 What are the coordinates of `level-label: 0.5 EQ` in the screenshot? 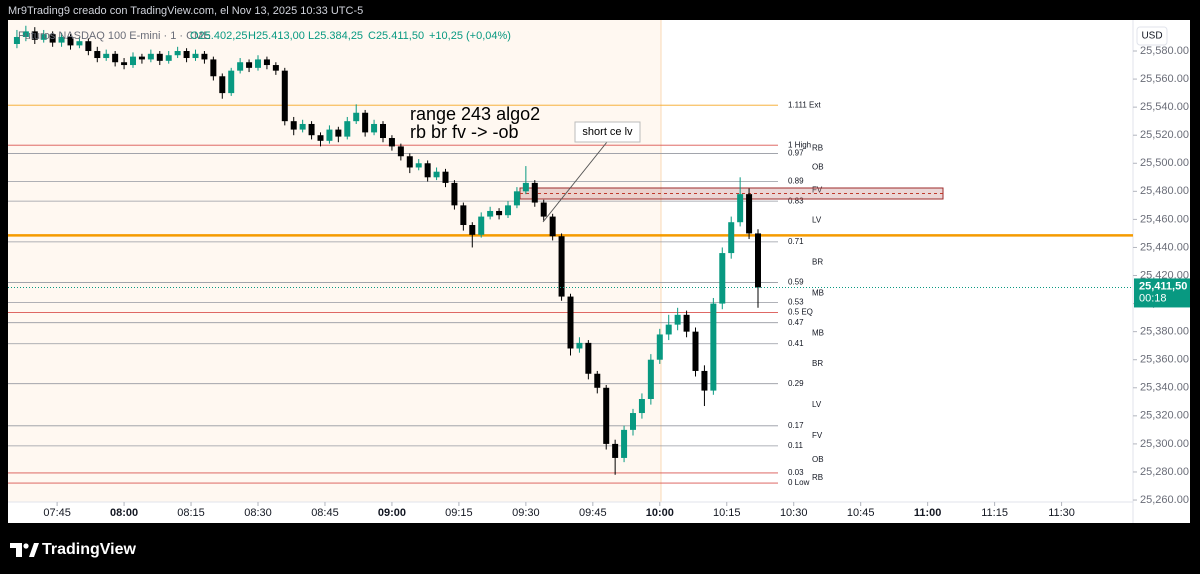 It's located at (800, 312).